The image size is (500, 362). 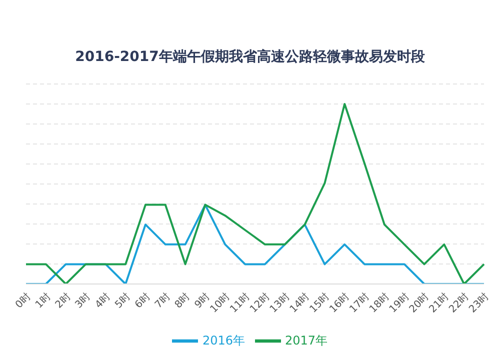 I want to click on x-tick-label: 6时, so click(x=142, y=300).